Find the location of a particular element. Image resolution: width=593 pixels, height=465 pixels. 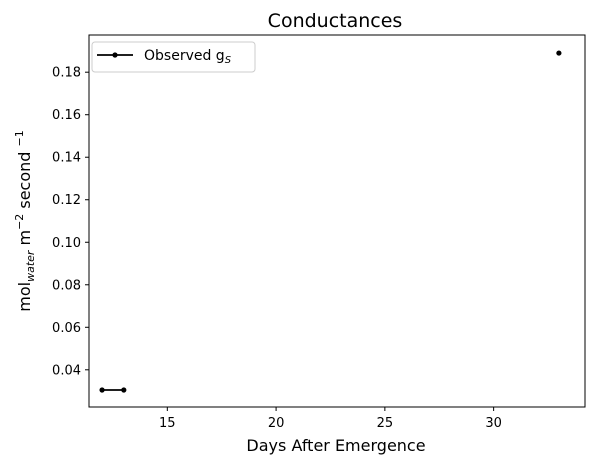

legend-label: Observed gS is located at coordinates (188, 57).